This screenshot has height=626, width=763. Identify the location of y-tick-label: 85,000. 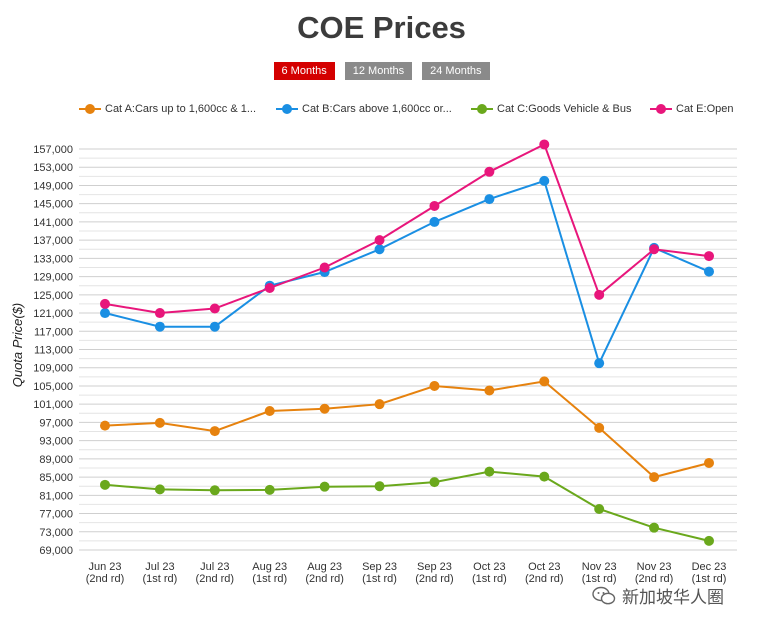
(56, 478).